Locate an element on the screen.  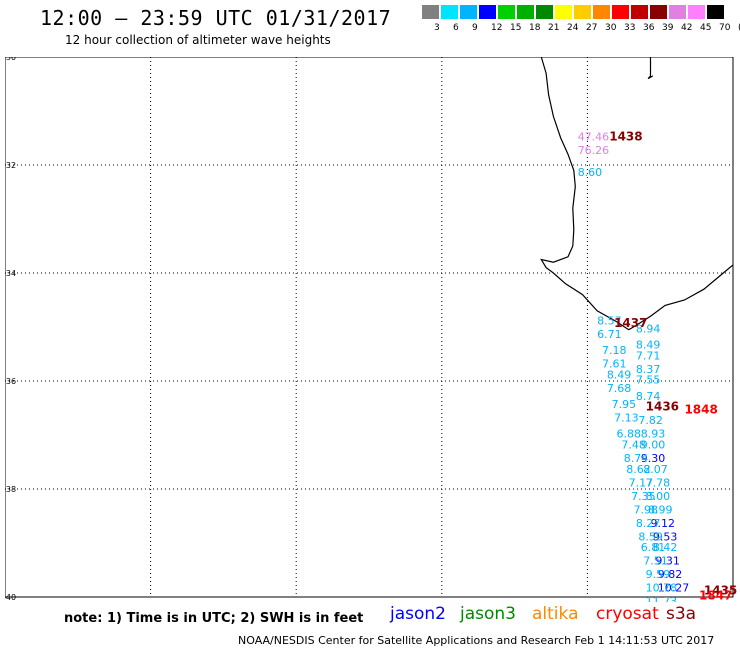
wave-height-label: 8.07 is located at coordinates (655, 469).